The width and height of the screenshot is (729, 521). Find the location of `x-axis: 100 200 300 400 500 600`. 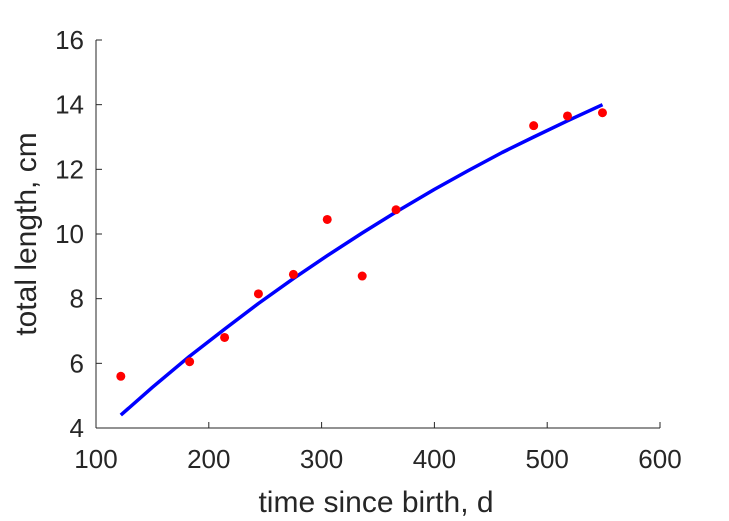

x-axis: 100 200 300 400 500 600 is located at coordinates (378, 448).